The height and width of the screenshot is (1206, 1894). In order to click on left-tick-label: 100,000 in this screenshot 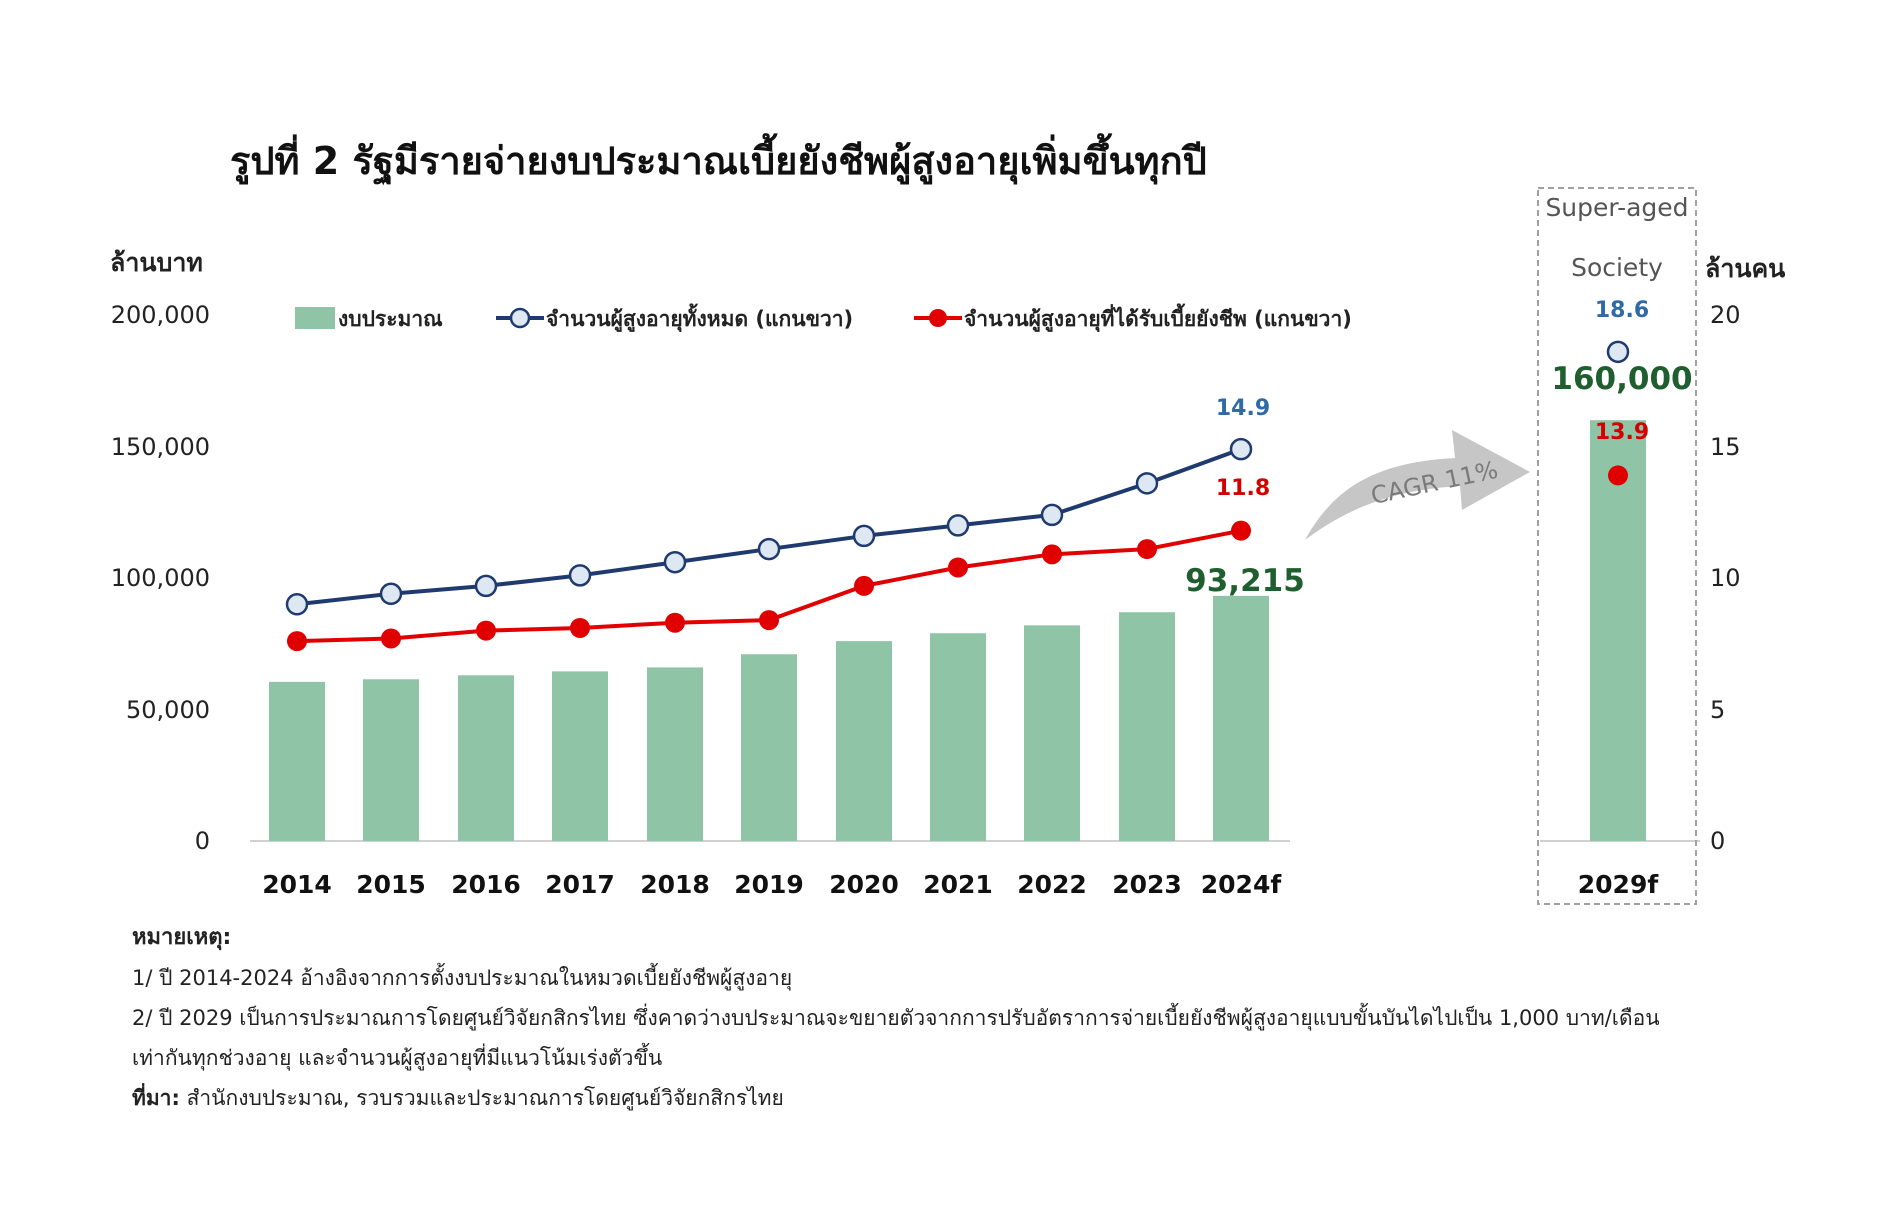, I will do `click(160, 578)`.